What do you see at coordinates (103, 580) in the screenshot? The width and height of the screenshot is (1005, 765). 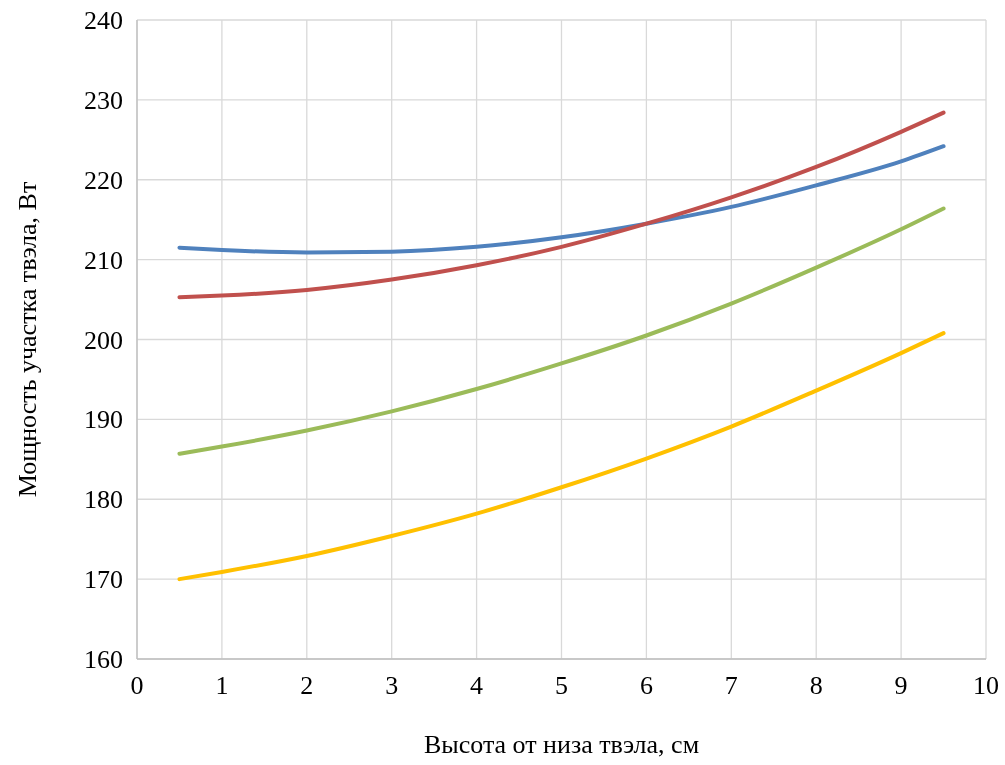 I see `y-tick-label: 170` at bounding box center [103, 580].